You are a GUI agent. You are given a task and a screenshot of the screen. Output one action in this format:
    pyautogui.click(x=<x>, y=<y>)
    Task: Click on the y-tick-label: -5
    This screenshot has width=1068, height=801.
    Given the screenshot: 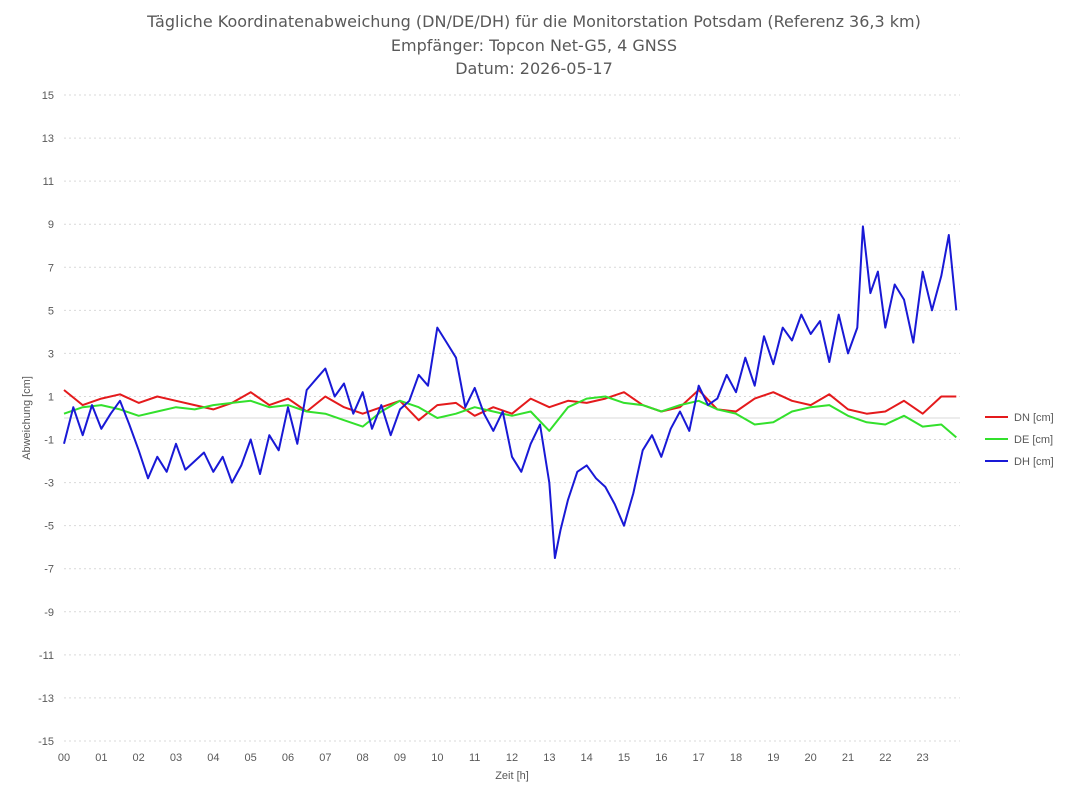 What is the action you would take?
    pyautogui.click(x=49, y=527)
    